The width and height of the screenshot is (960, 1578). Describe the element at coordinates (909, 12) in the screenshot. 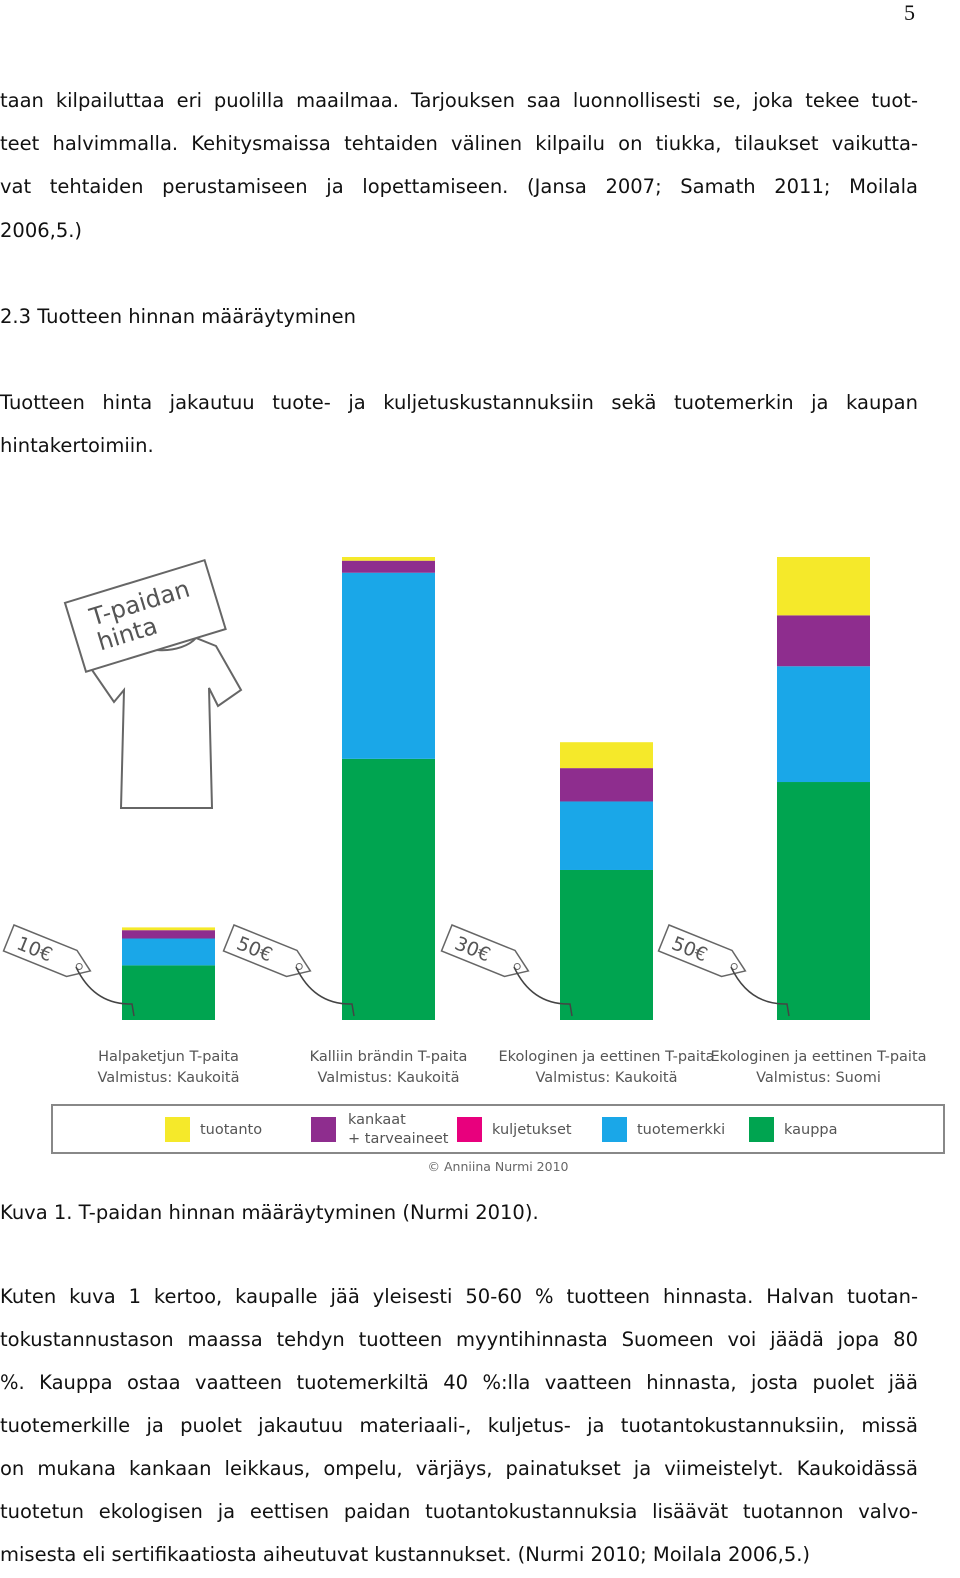

I see `page-number: 5` at that location.